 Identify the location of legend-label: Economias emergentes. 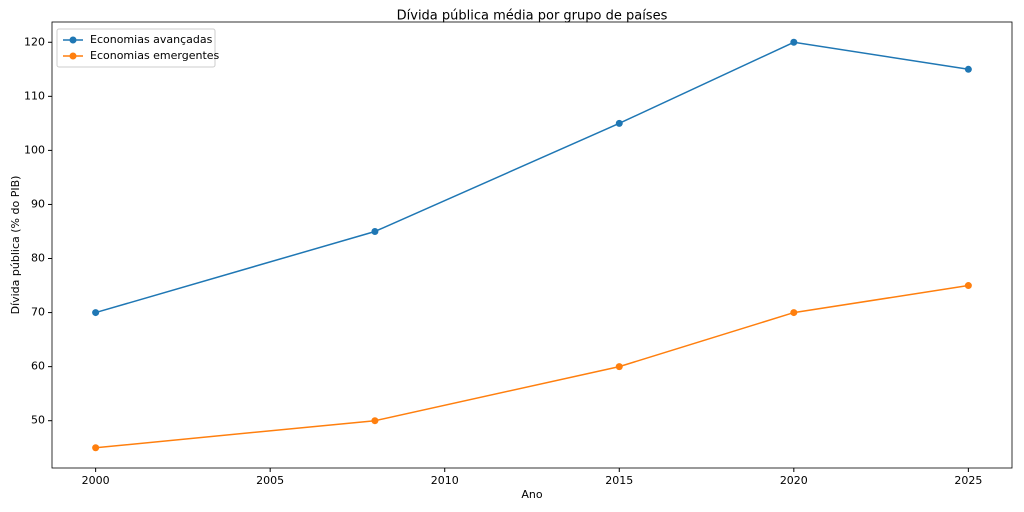
(155, 55).